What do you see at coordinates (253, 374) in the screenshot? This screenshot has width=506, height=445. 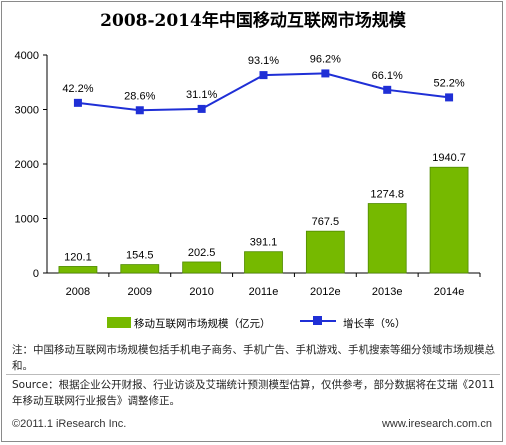 I see `divider` at bounding box center [253, 374].